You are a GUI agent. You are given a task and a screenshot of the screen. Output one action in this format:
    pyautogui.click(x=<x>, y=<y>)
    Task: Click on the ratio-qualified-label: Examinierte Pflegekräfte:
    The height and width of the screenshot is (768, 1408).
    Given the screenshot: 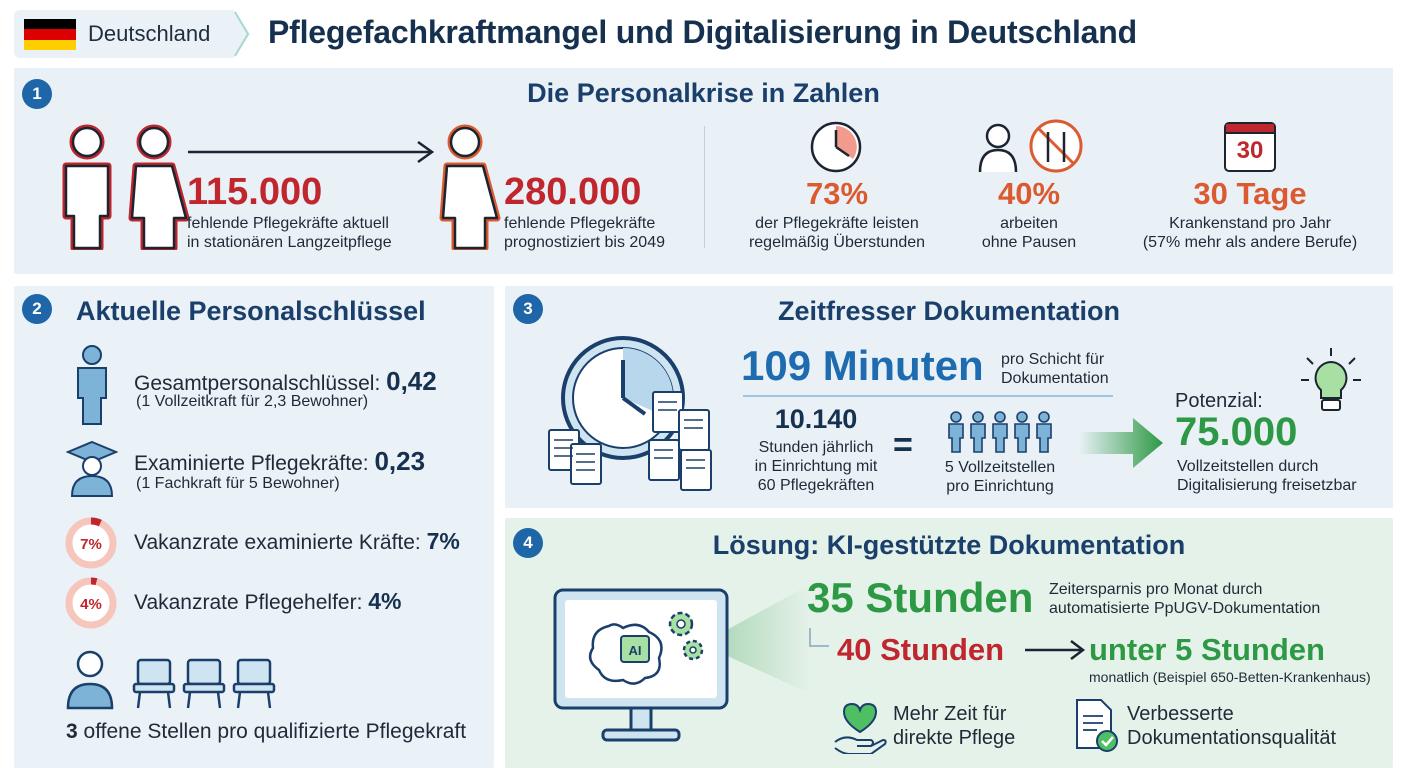 What is the action you would take?
    pyautogui.click(x=251, y=463)
    